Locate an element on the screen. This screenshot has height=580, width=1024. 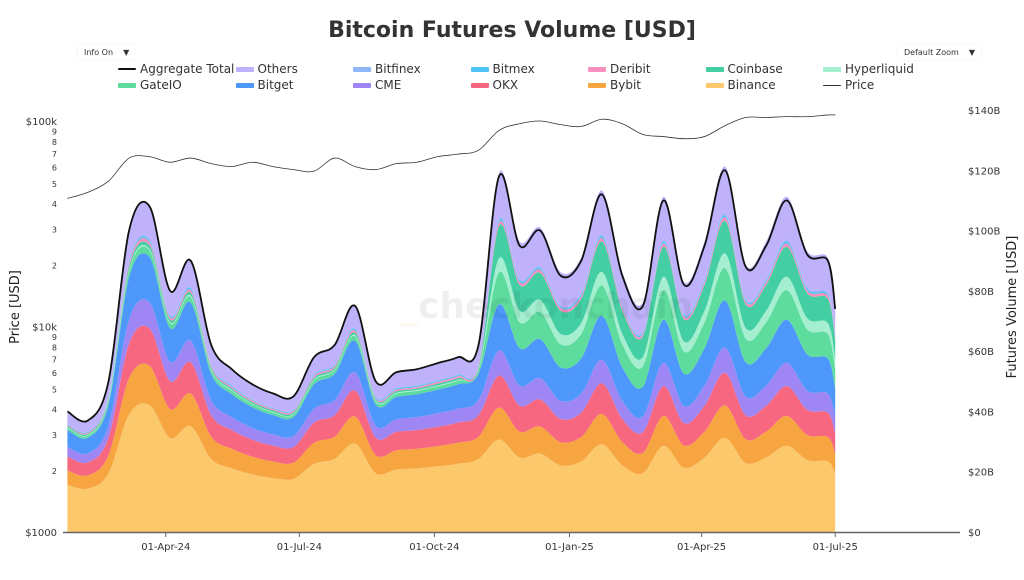
legend-label: Bybit is located at coordinates (625, 85).